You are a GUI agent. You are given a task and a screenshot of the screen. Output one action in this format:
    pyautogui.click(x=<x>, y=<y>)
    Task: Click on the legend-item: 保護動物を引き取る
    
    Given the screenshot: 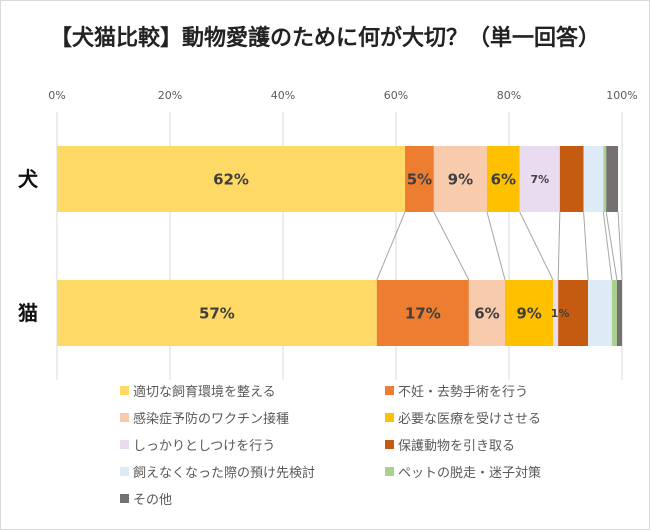 What is the action you would take?
    pyautogui.click(x=450, y=444)
    